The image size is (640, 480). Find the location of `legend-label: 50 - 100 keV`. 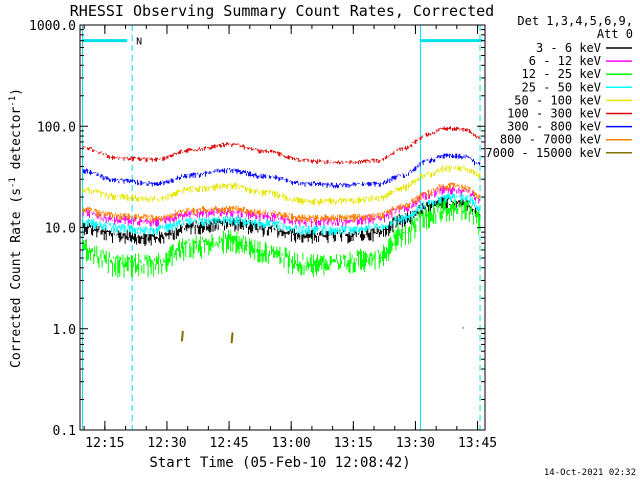

legend-label: 50 - 100 keV is located at coordinates (557, 100).